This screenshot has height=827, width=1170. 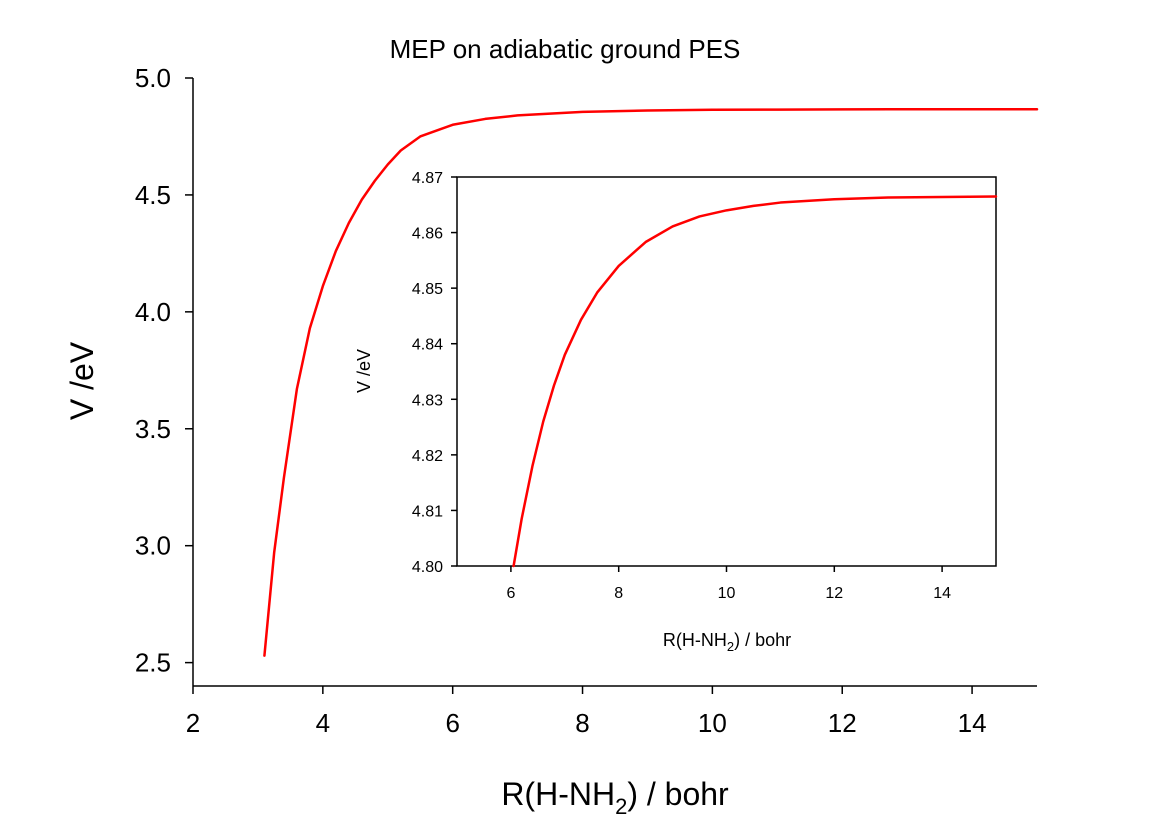 I want to click on inset-x-tick-label: 12, so click(x=834, y=593).